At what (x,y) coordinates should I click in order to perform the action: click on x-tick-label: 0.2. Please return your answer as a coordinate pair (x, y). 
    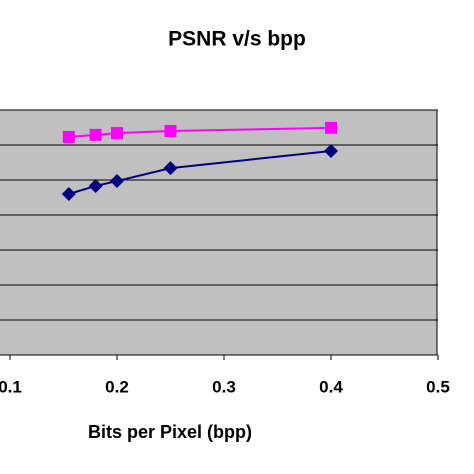
    Looking at the image, I should click on (117, 386).